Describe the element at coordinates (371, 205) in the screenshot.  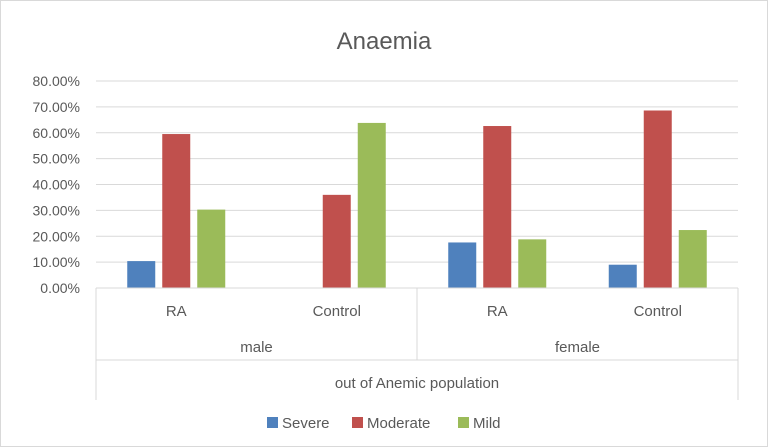
I see `bar-mild-male-control` at that location.